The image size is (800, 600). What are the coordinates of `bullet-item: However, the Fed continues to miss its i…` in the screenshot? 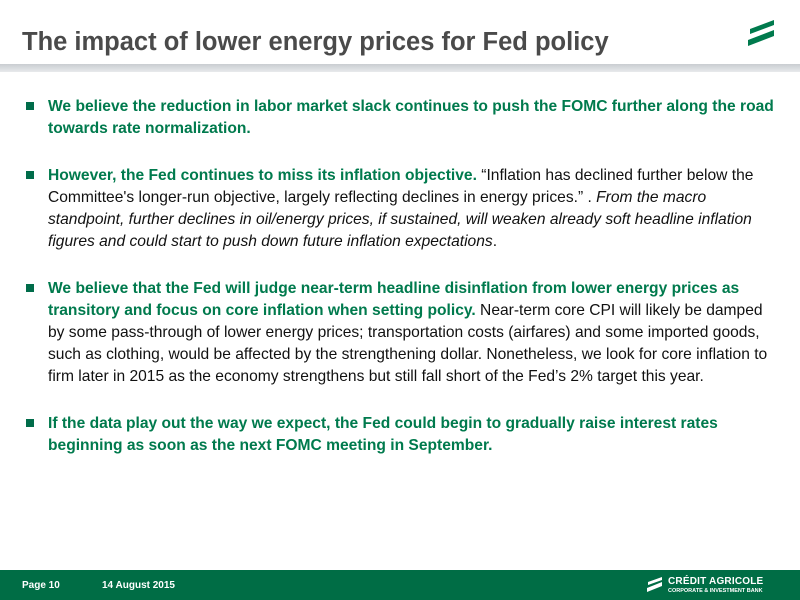 It's located at (399, 209).